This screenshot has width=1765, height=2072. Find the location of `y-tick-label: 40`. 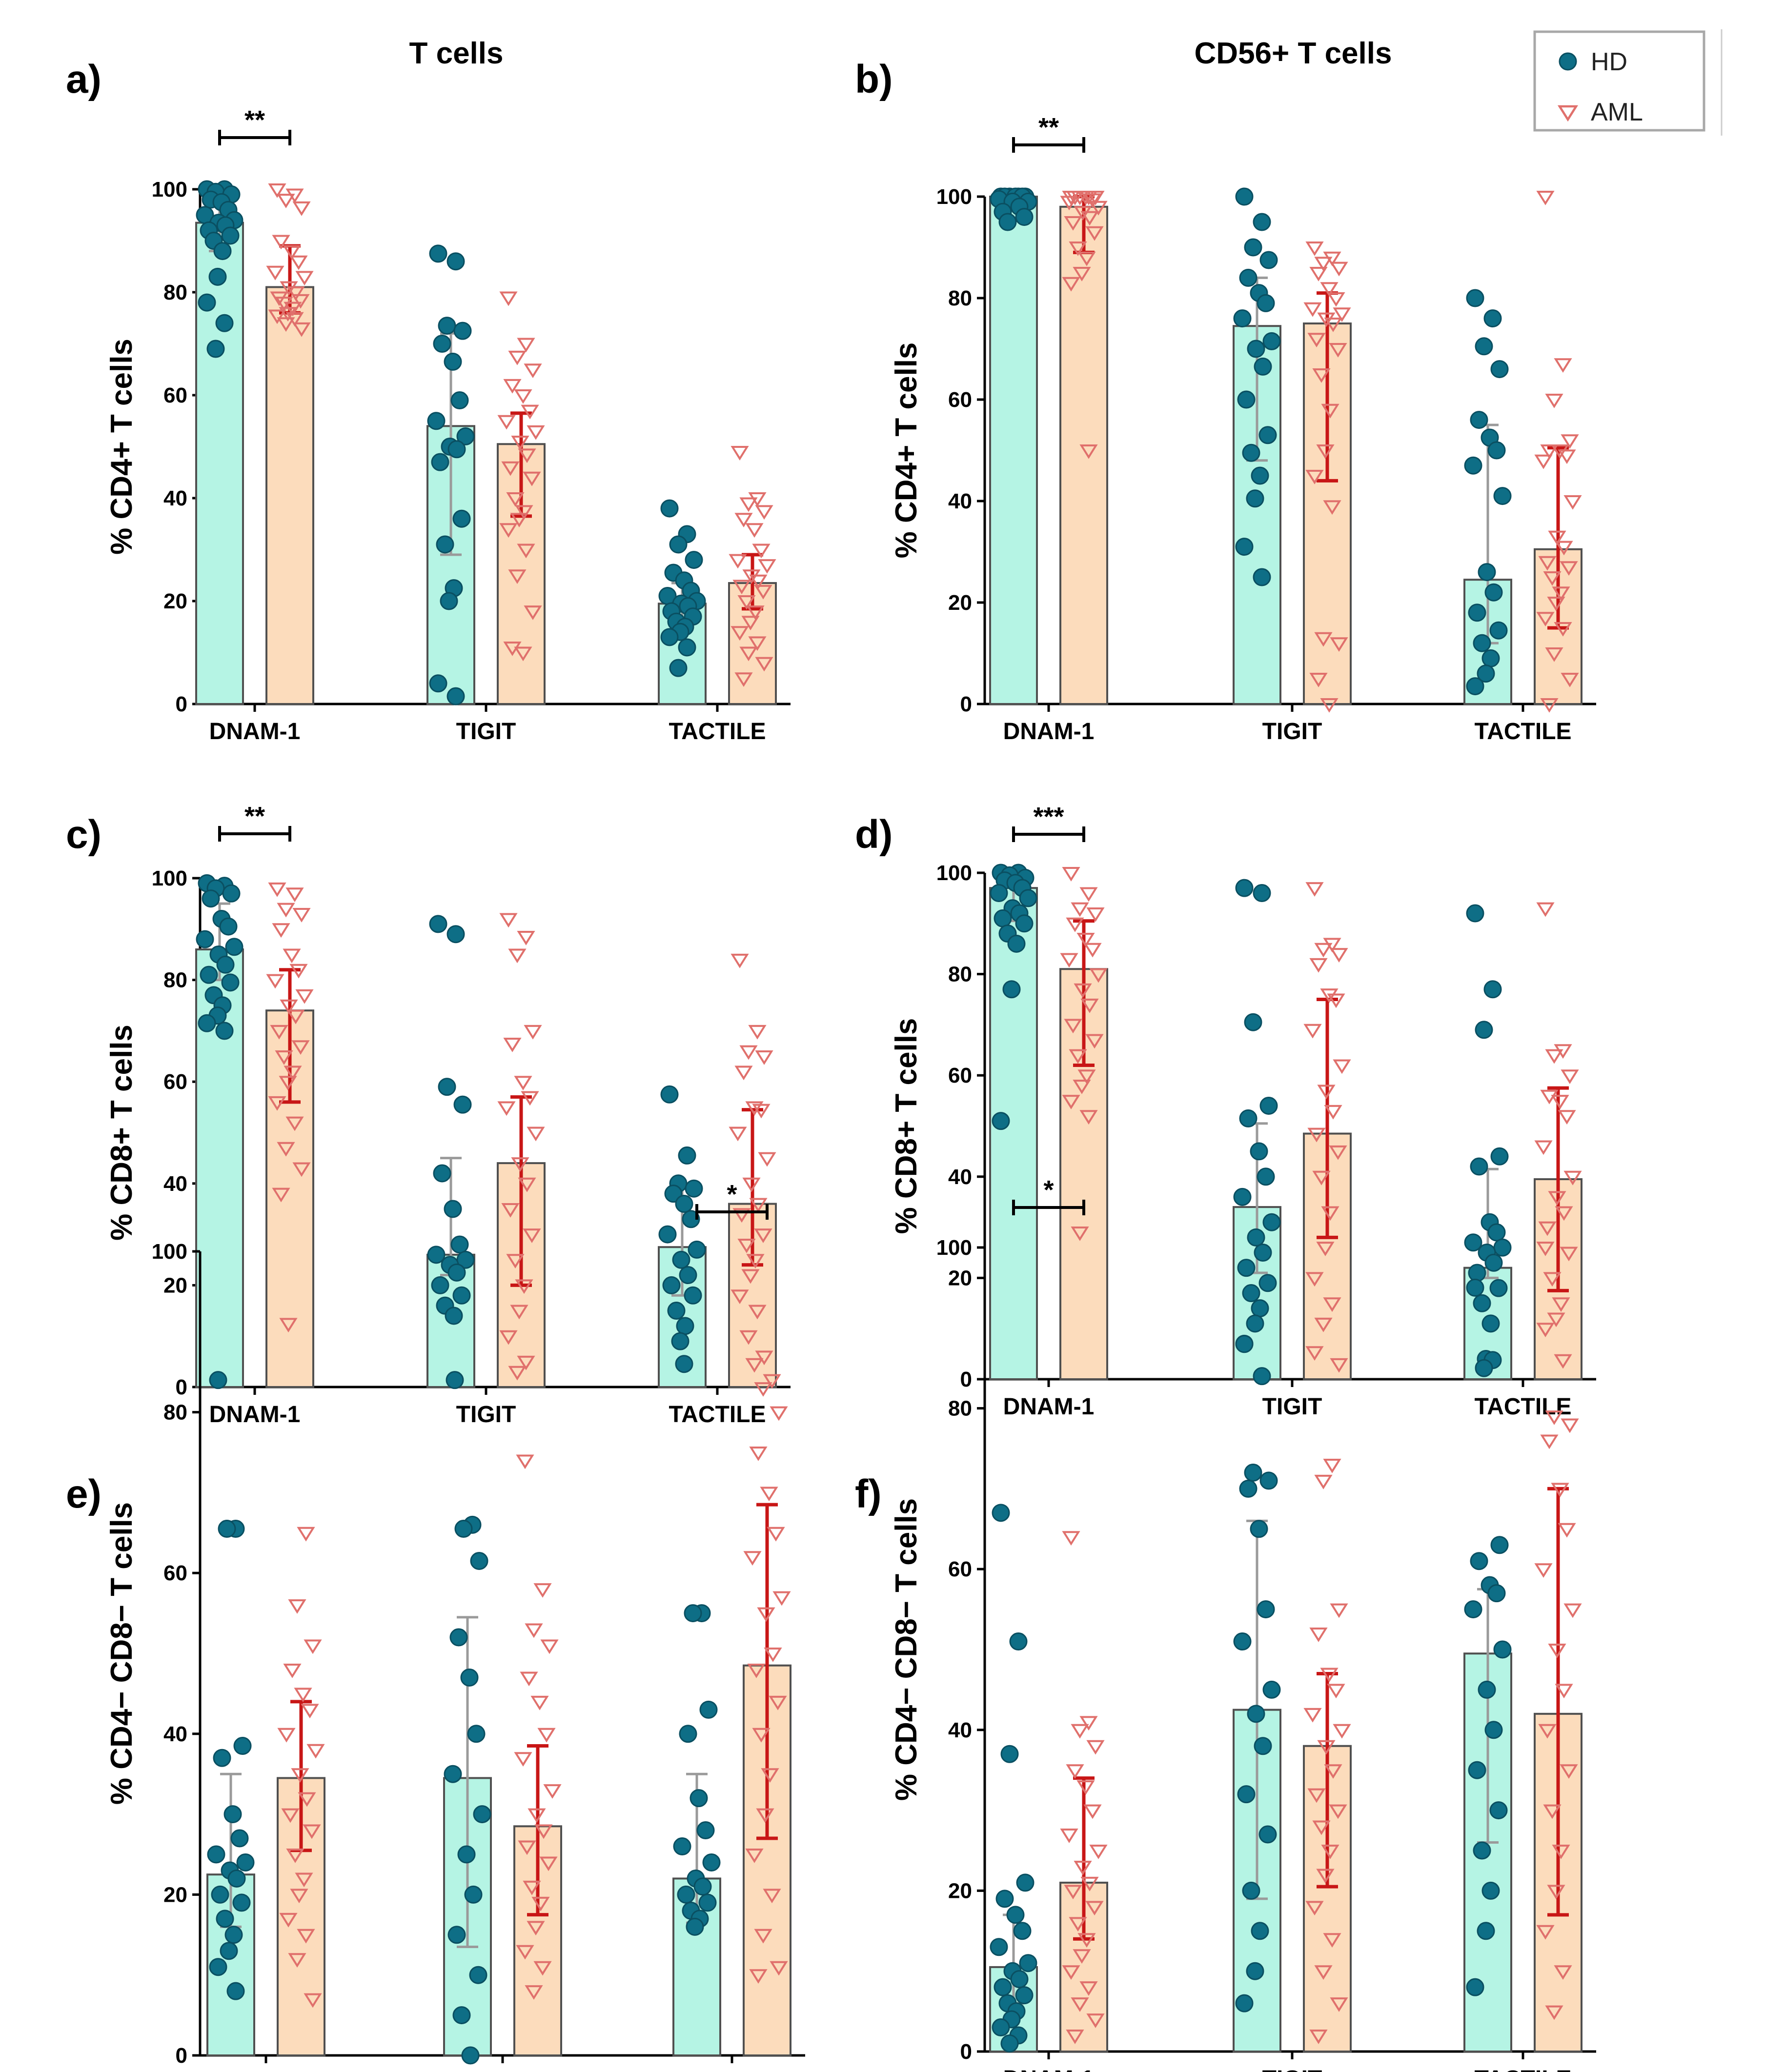

y-tick-label: 40 is located at coordinates (960, 1177).